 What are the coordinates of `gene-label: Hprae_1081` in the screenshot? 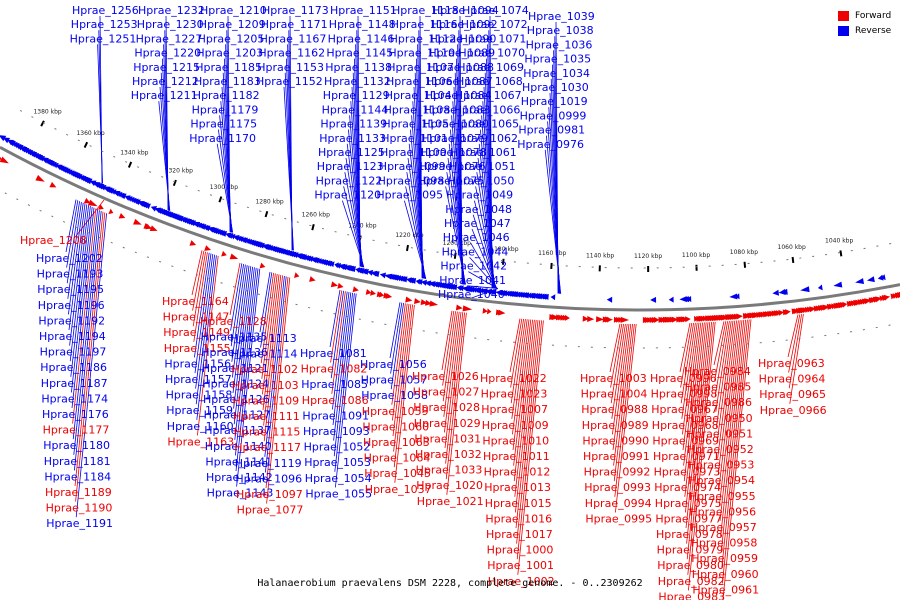 It's located at (333, 353).